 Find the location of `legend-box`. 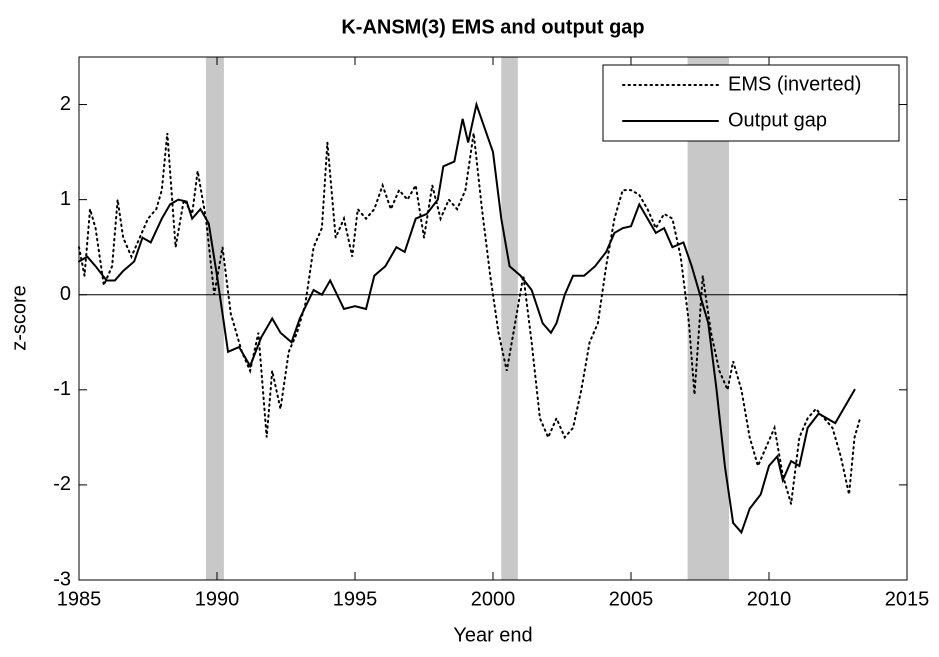

legend-box is located at coordinates (751, 103).